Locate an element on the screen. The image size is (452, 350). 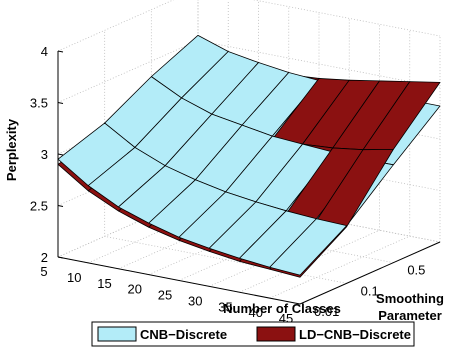
legend-label-cnb: CNB−Discrete is located at coordinates (183, 334).